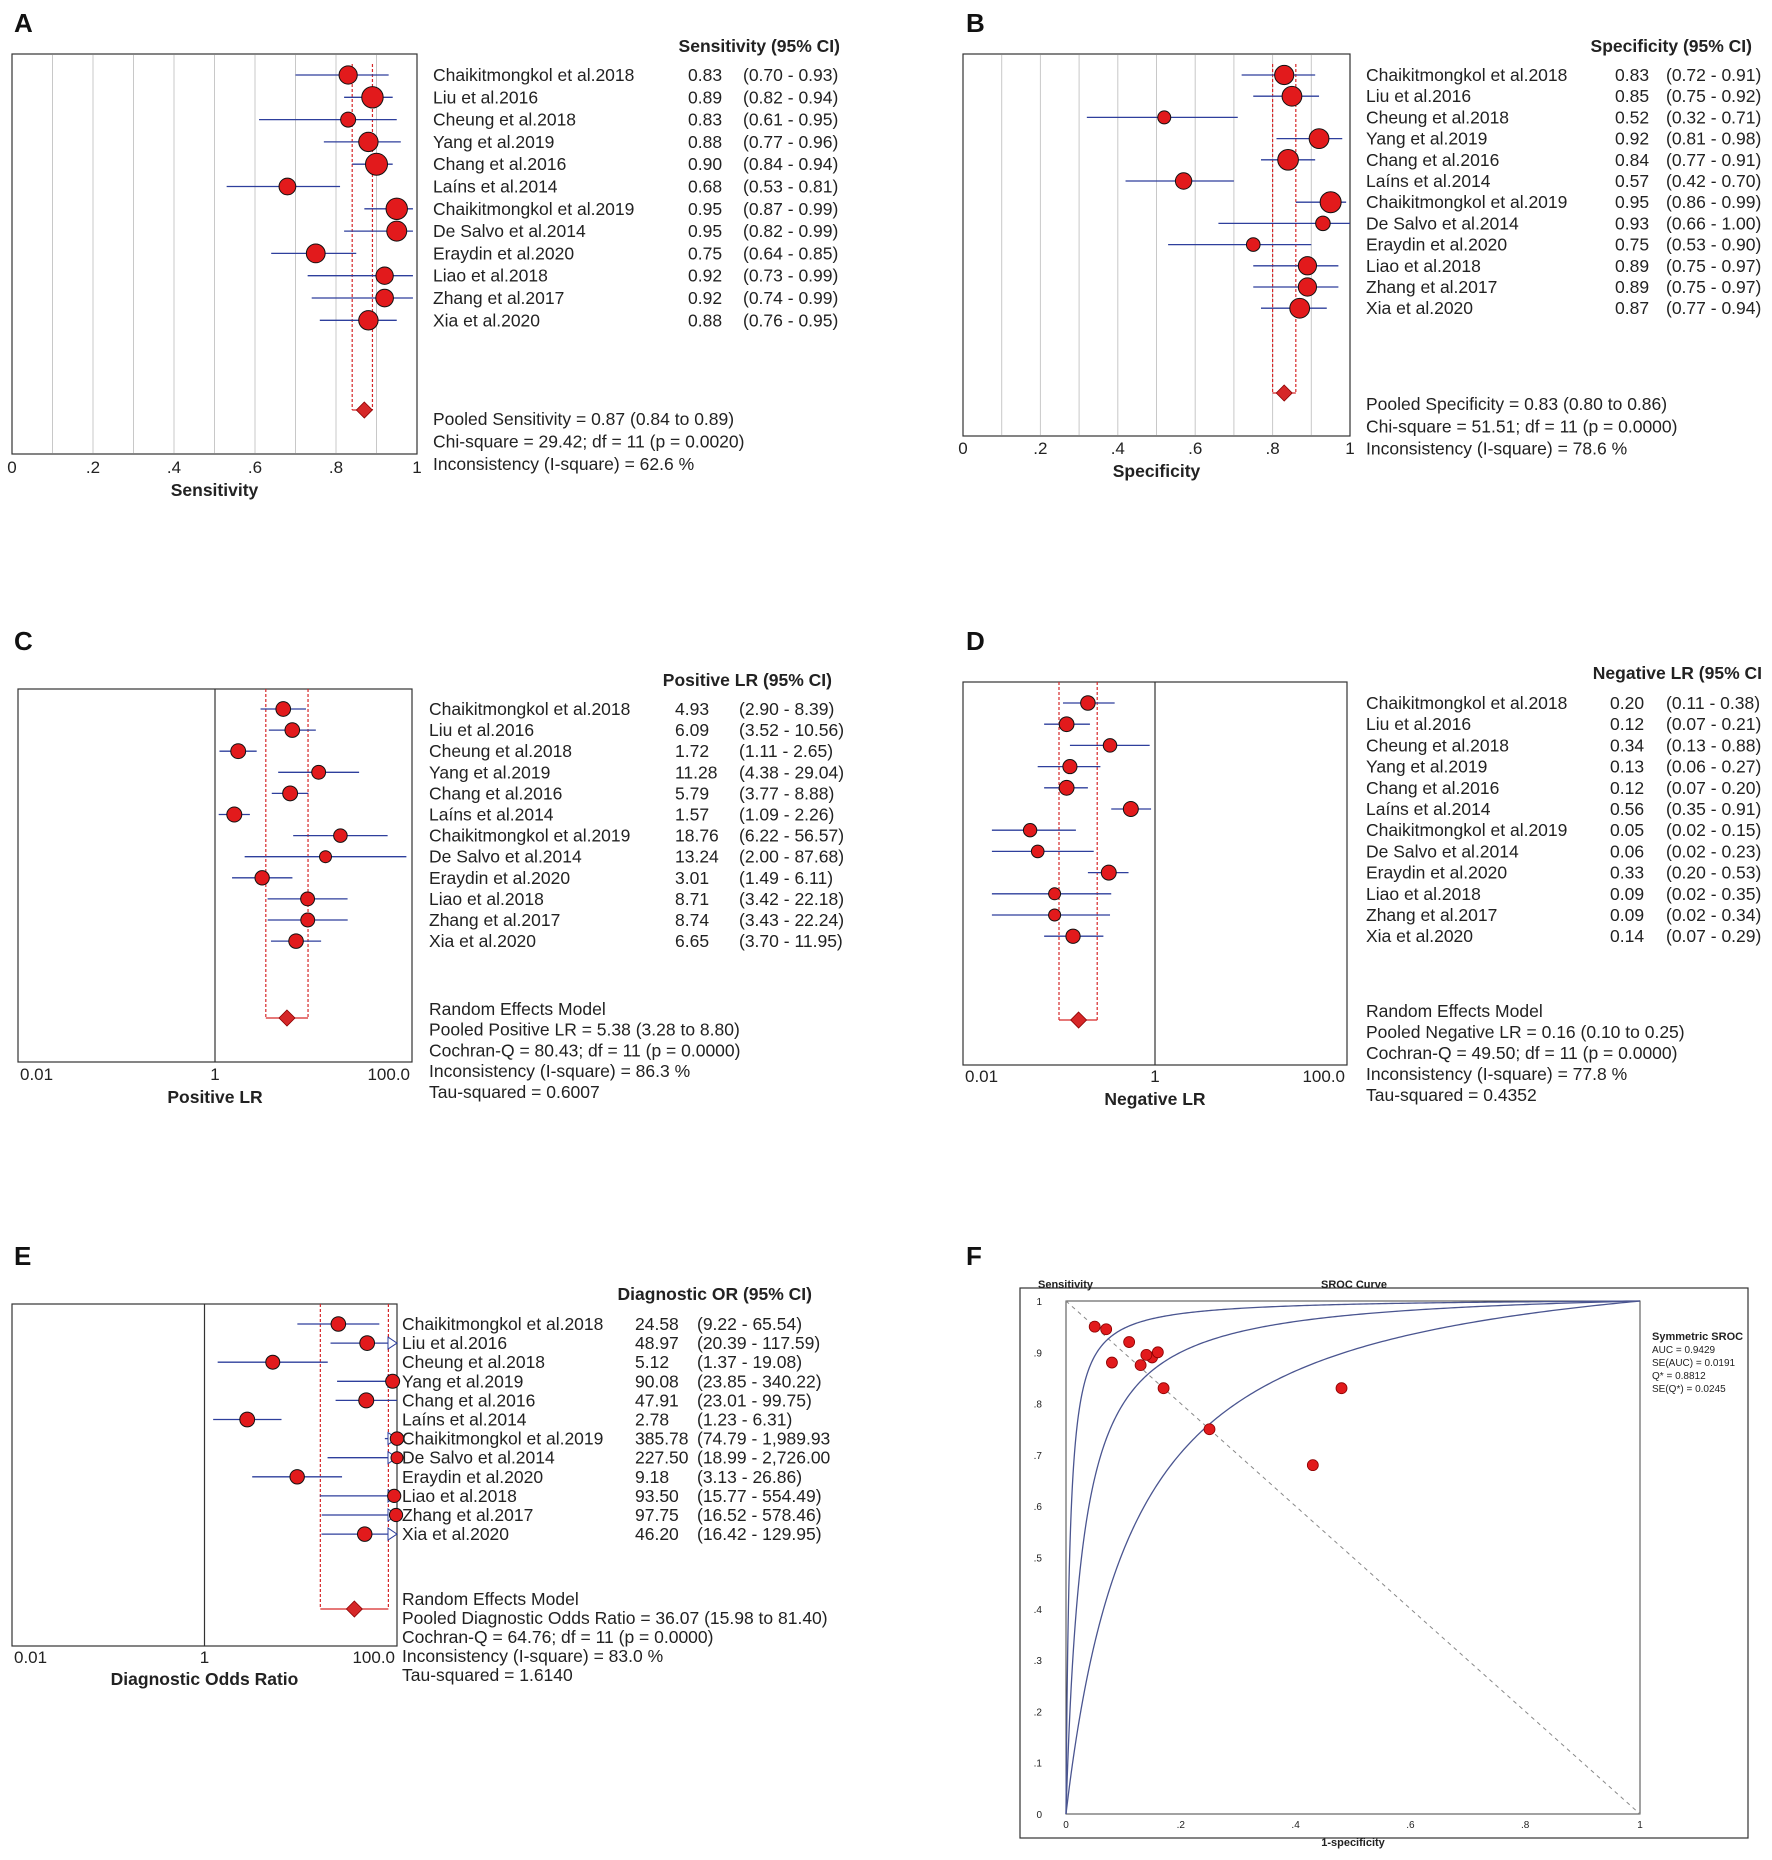 The image size is (1772, 1860). I want to click on column-header: Sensitivity (95% CI), so click(759, 46).